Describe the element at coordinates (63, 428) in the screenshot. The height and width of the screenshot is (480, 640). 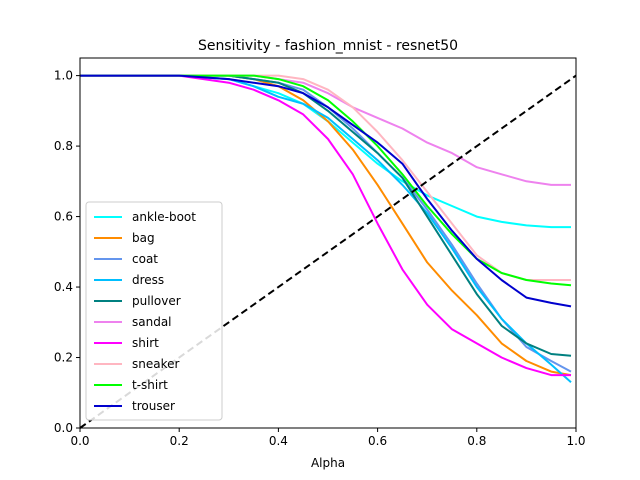
I see `y-tick-label: 0.0` at that location.